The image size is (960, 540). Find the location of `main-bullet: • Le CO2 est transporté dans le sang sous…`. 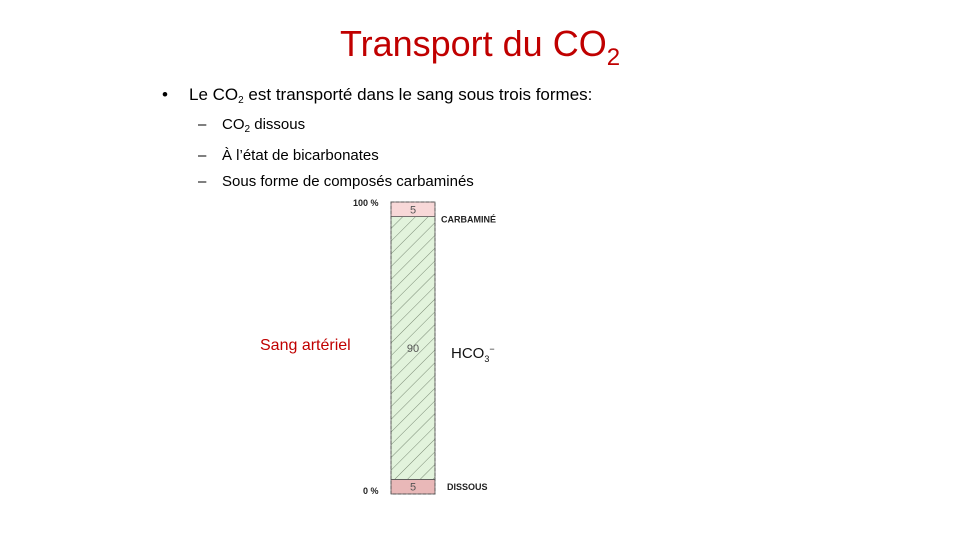

main-bullet: • Le CO2 est transporté dans le sang sous… is located at coordinates (462, 98).